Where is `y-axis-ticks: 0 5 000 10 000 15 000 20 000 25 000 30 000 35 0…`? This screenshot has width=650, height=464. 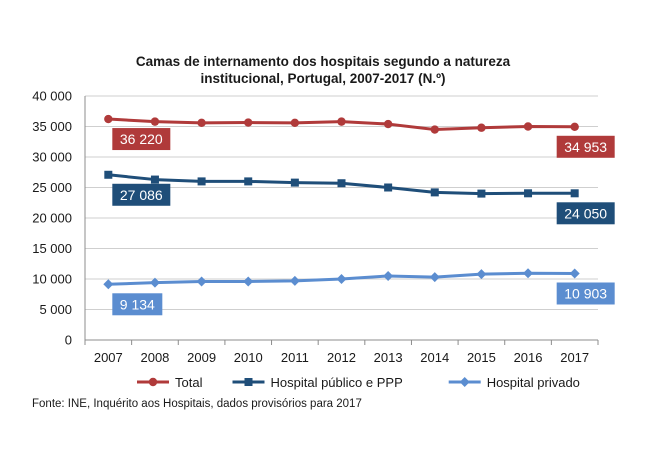 y-axis-ticks: 0 5 000 10 000 15 000 20 000 25 000 30 000 35 0… is located at coordinates (52, 218).